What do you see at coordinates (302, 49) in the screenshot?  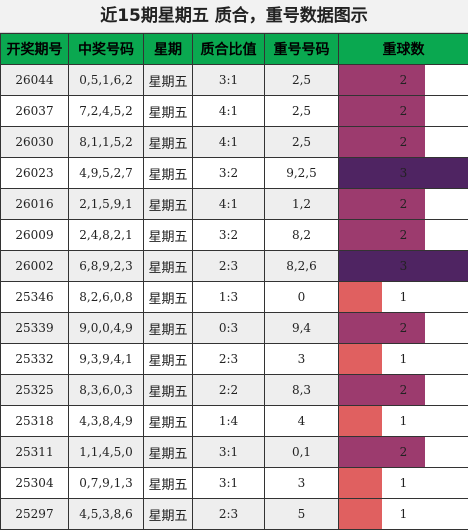 I see `header-repeat: 重号号码` at bounding box center [302, 49].